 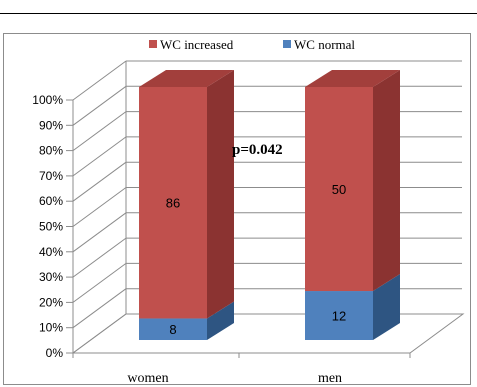 What do you see at coordinates (51, 252) in the screenshot?
I see `y-tick-label: 40%` at bounding box center [51, 252].